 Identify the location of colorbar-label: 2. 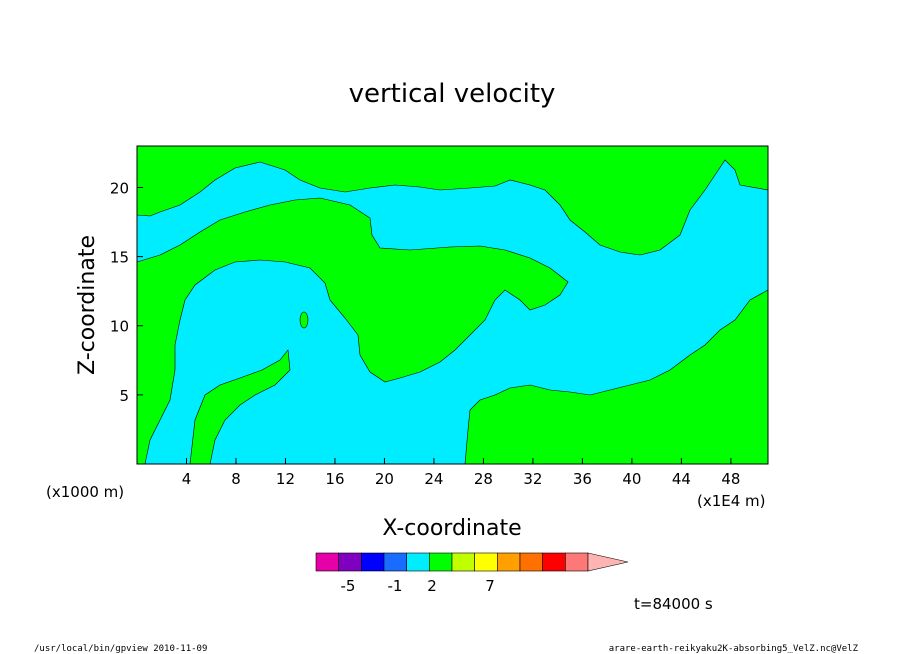
(432, 586).